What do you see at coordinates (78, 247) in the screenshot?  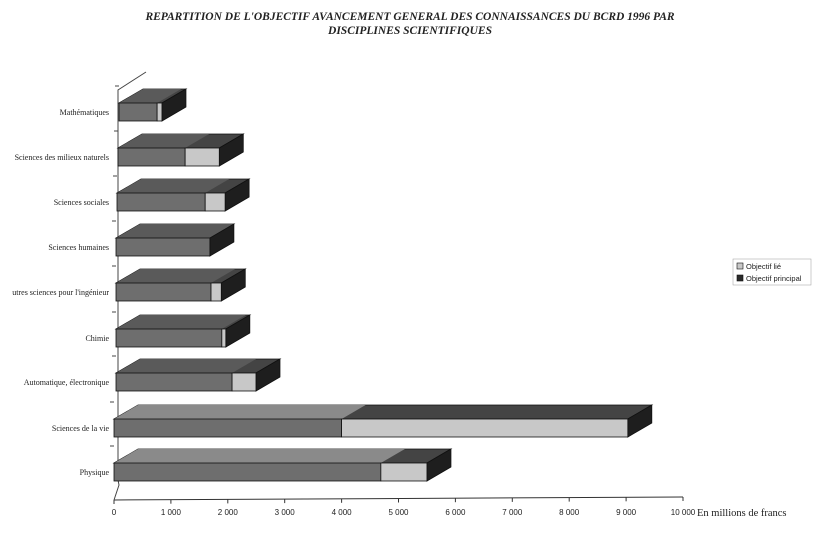 I see `category-label: Sciences humaines` at bounding box center [78, 247].